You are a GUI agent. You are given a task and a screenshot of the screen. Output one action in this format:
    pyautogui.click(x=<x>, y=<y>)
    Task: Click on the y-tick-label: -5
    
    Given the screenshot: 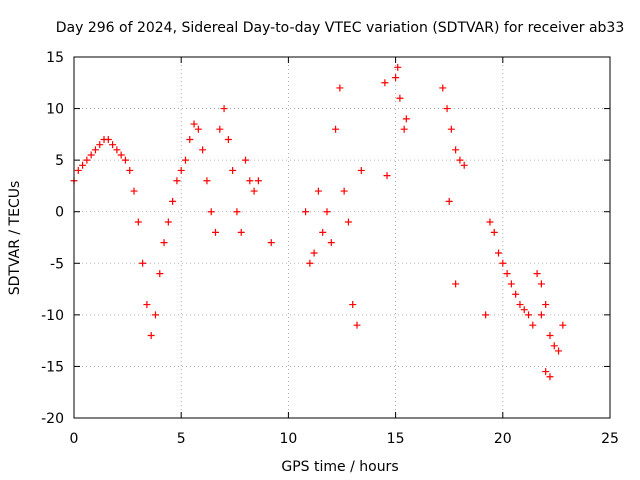 What is the action you would take?
    pyautogui.click(x=57, y=264)
    